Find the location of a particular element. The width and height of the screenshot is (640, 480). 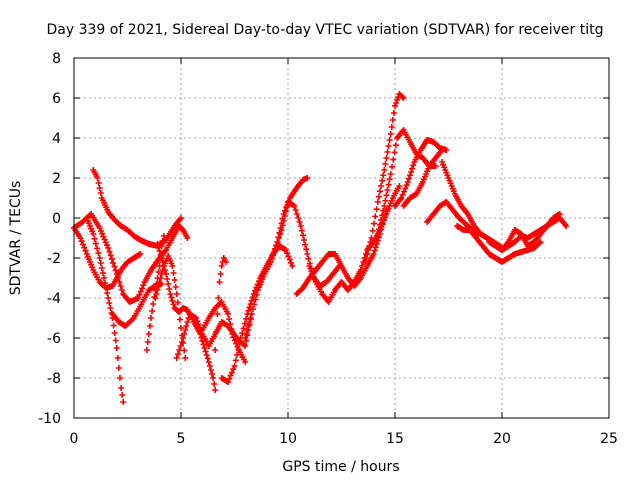

series-track-x is located at coordinates (499, 244).